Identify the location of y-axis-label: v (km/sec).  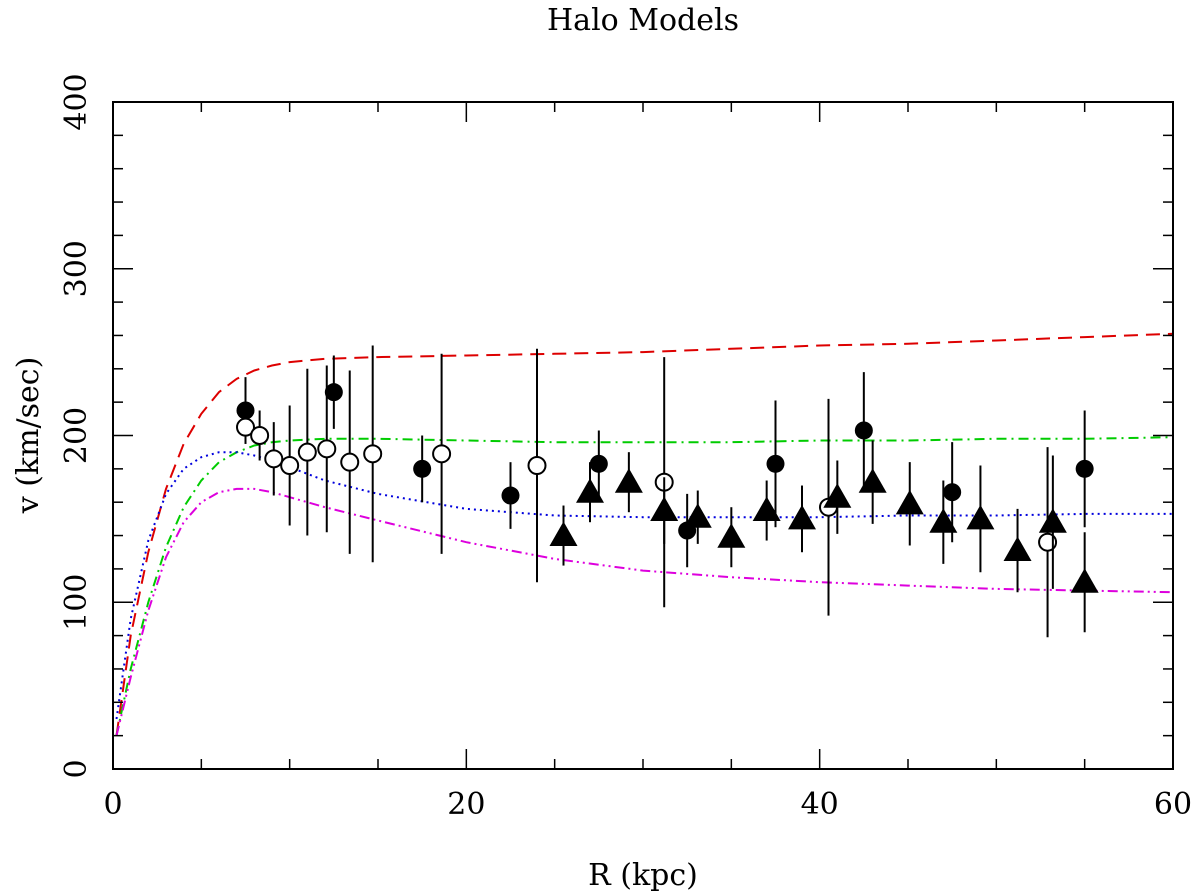
(28, 436).